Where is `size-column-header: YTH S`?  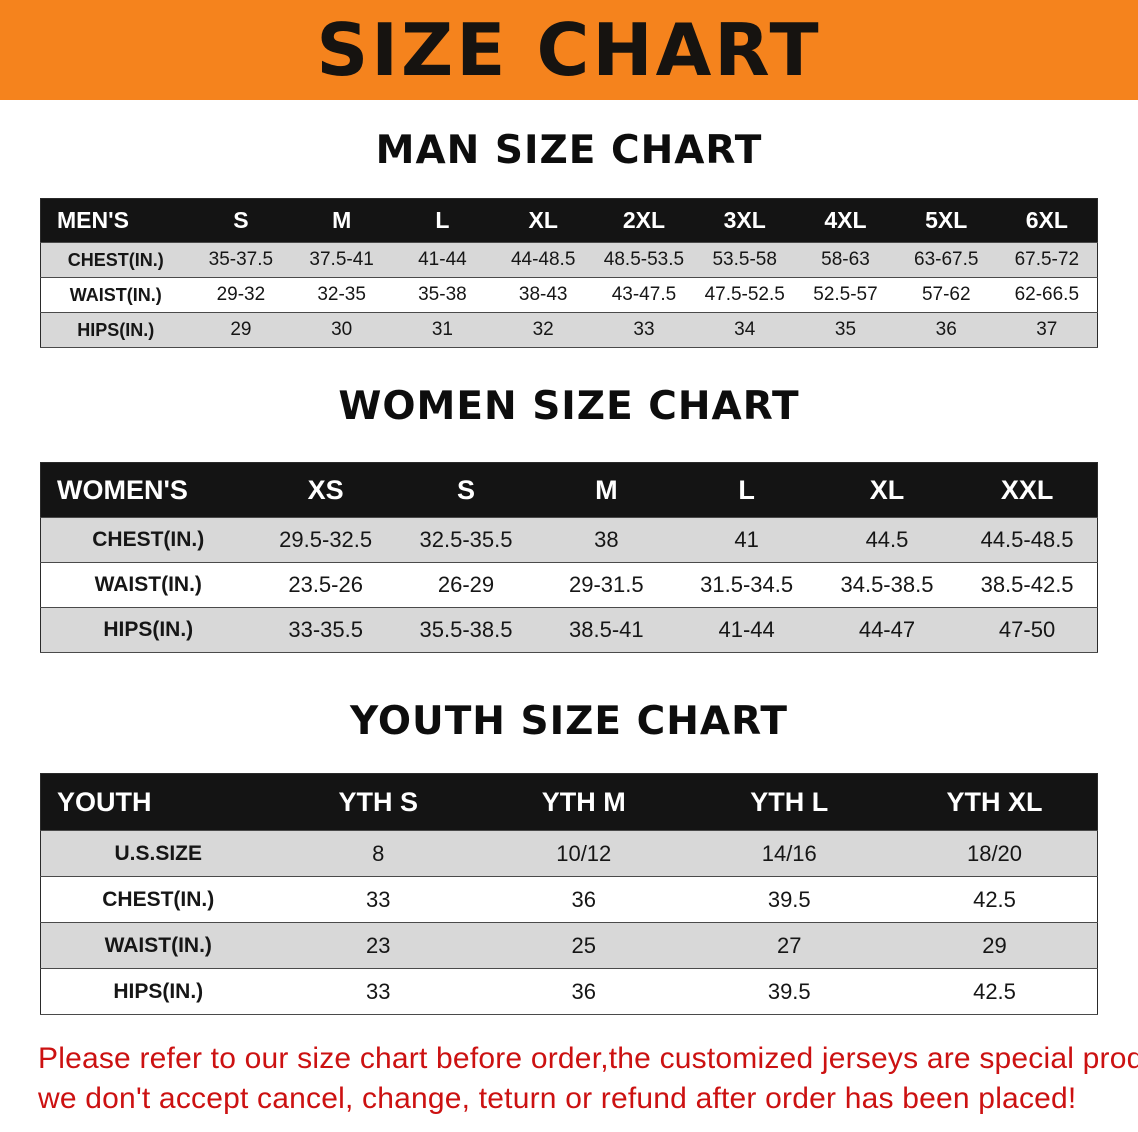
size-column-header: YTH S is located at coordinates (378, 802).